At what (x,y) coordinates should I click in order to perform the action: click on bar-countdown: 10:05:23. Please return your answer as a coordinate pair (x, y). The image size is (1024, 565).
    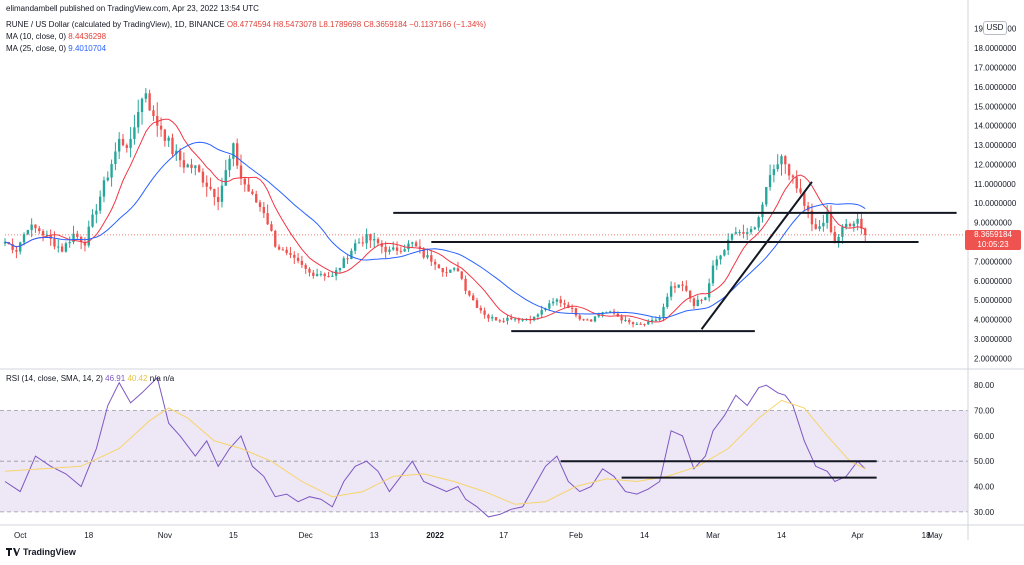
    Looking at the image, I should click on (993, 244).